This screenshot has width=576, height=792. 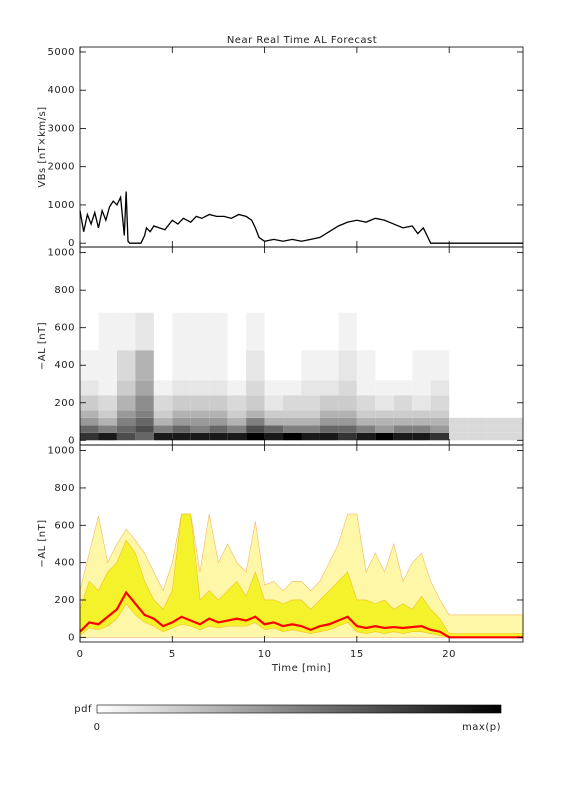 What do you see at coordinates (481, 727) in the screenshot?
I see `colorbar-max: max(p)` at bounding box center [481, 727].